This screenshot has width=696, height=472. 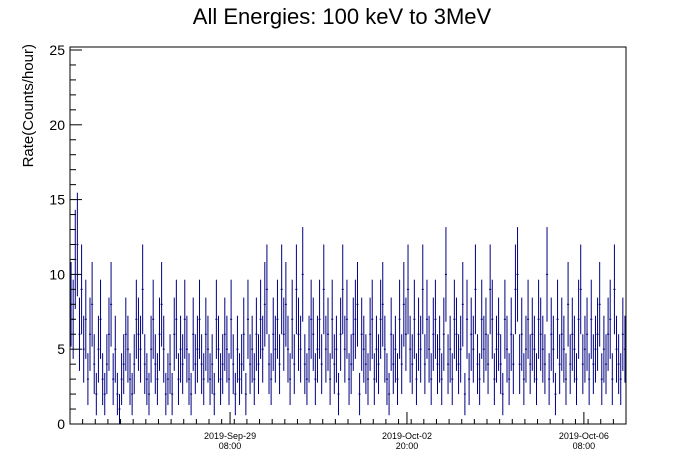 I want to click on y-tick-label: 15, so click(x=57, y=200).